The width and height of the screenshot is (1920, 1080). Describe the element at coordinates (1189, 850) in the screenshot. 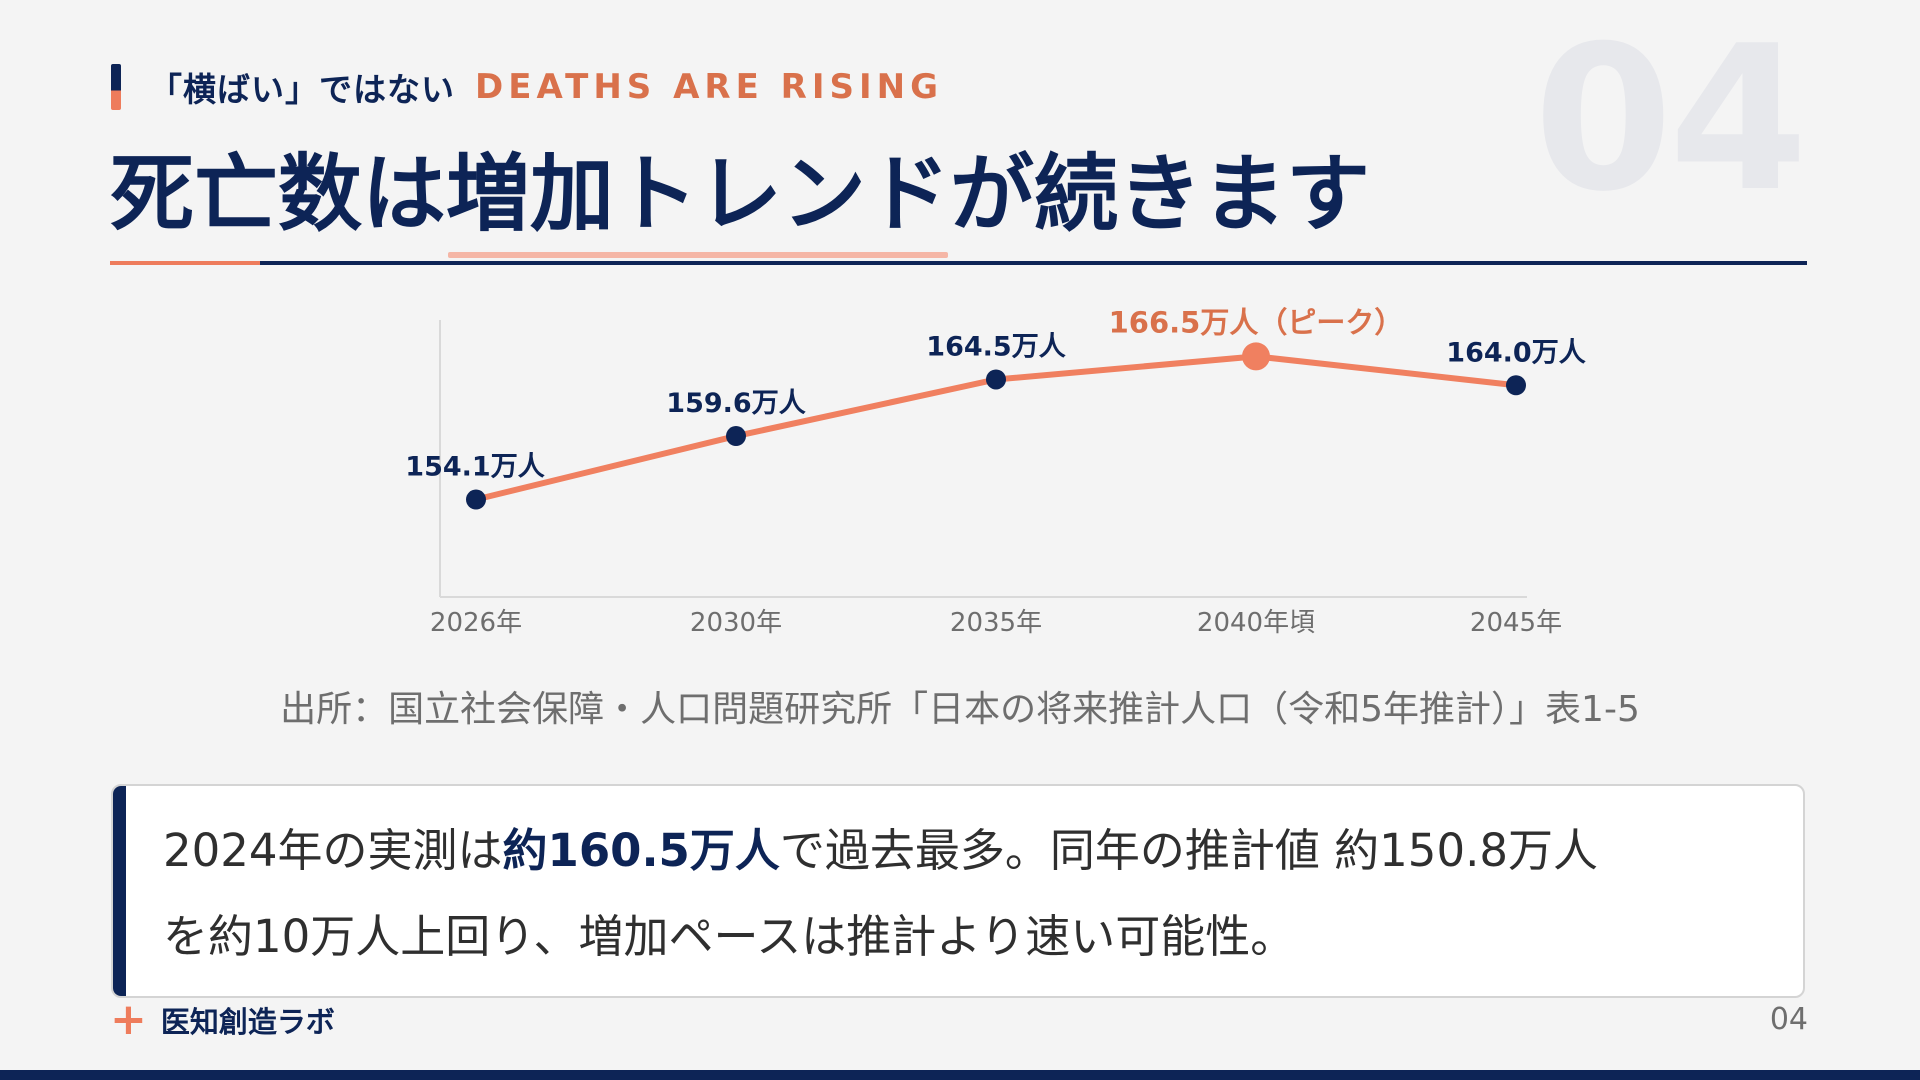

I see `callout-text-part2: で過去最多。同年の推計値 約150.8万人` at that location.